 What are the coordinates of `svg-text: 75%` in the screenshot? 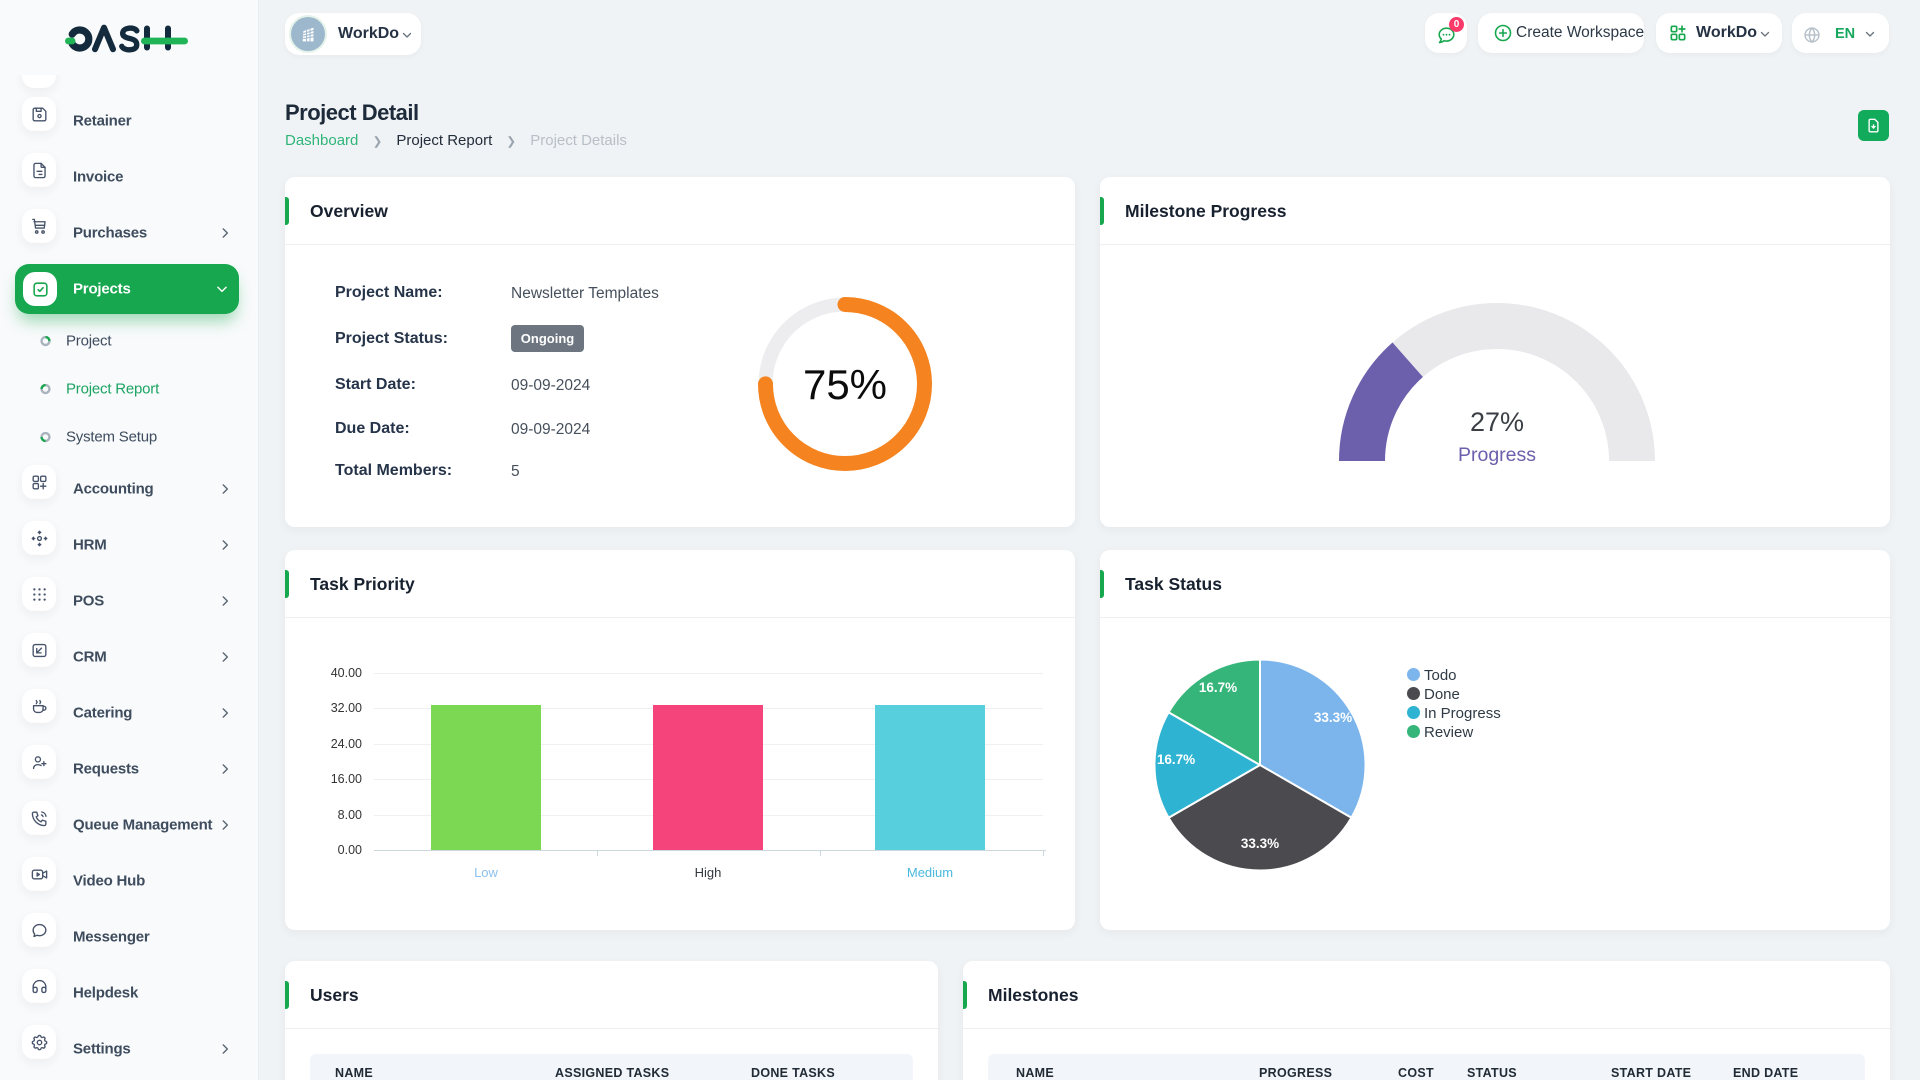 It's located at (845, 384).